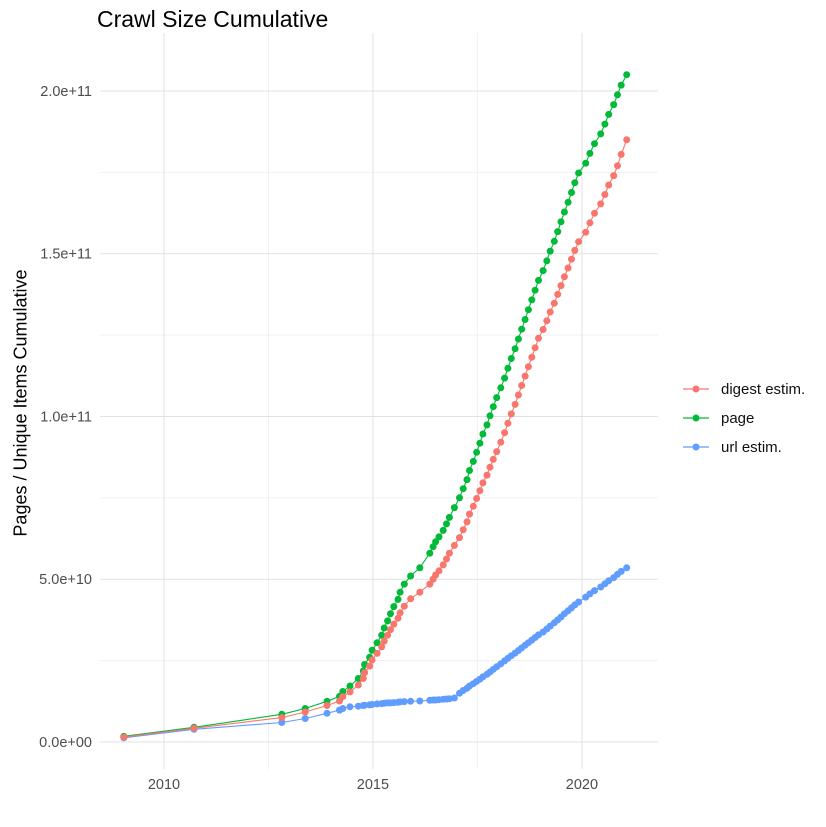 This screenshot has width=826, height=827. What do you see at coordinates (164, 785) in the screenshot?
I see `x-tick-label: 2010` at bounding box center [164, 785].